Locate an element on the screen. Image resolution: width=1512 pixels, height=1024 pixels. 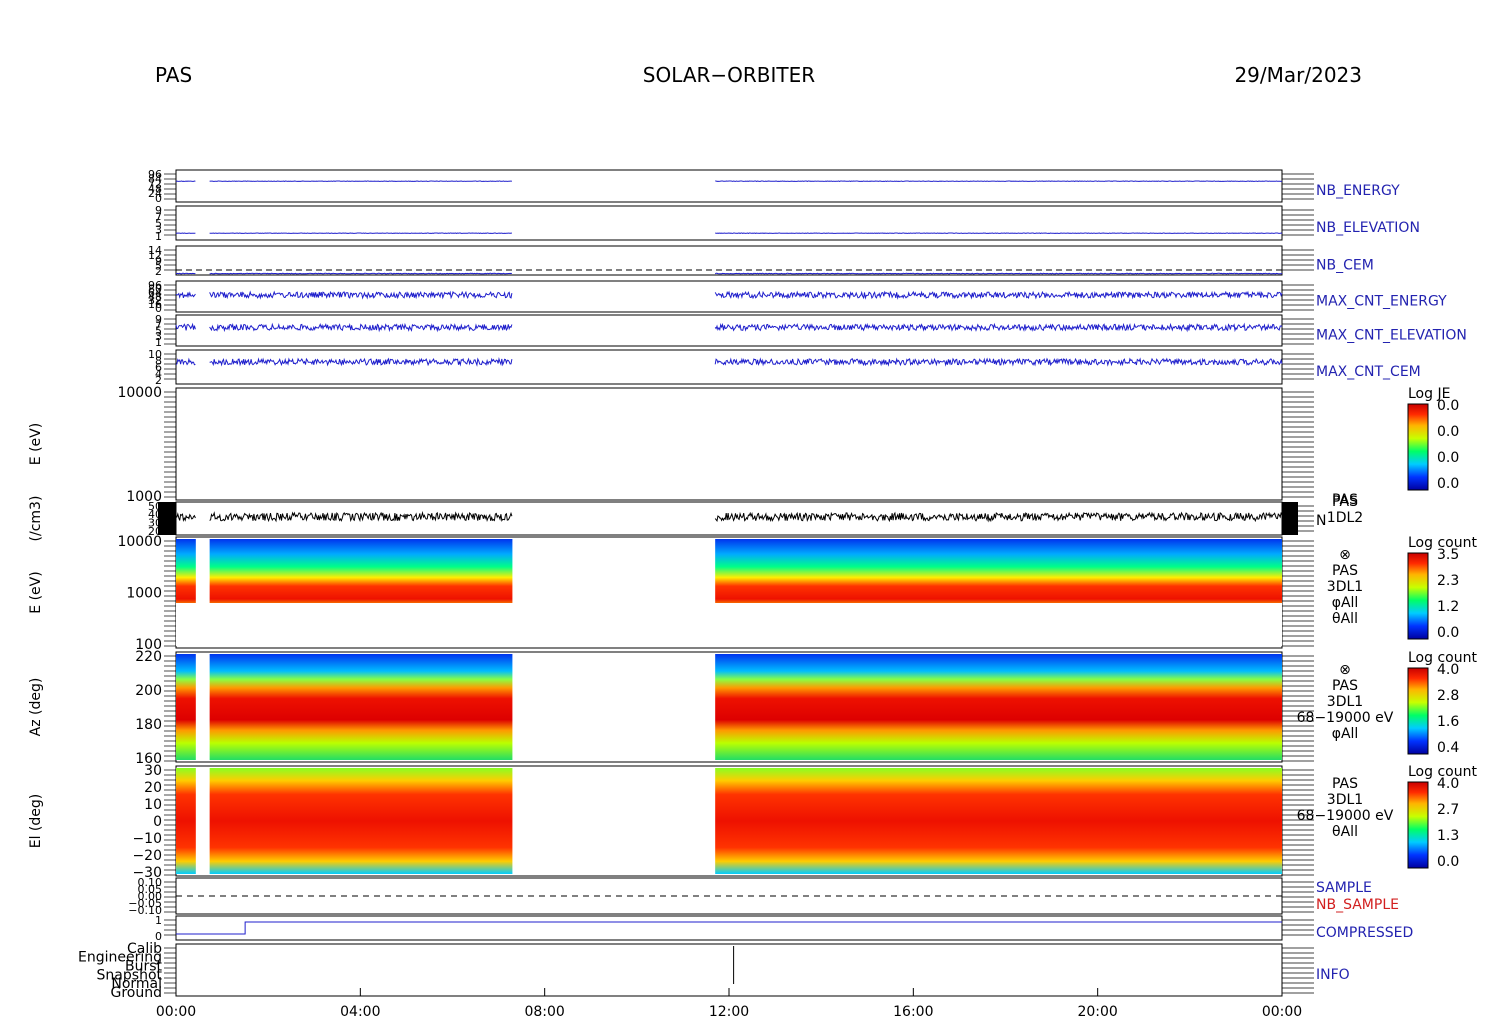
y-tick-label: 10 is located at coordinates (153, 805).